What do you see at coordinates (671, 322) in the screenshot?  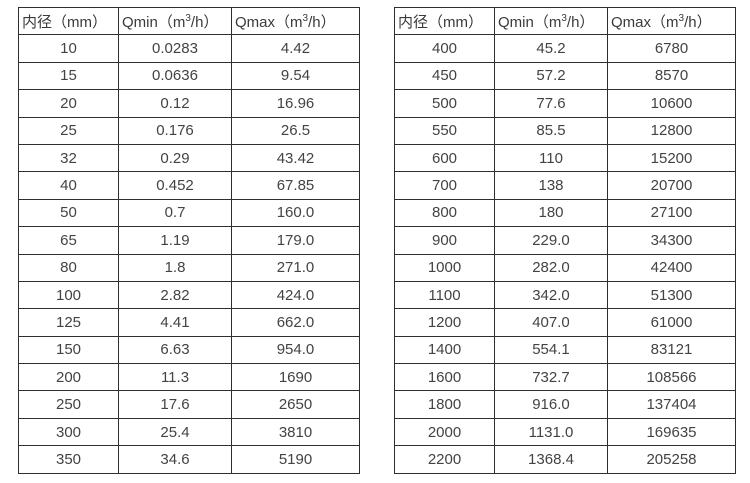 I see `table-cell: 61000` at bounding box center [671, 322].